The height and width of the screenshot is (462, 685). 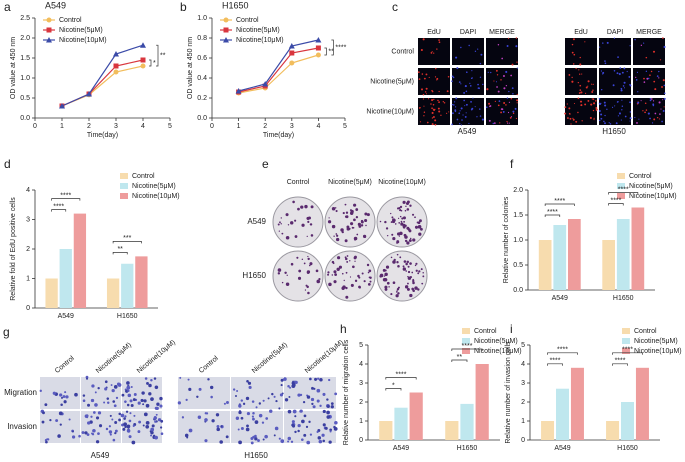 I want to click on x-tick-label: A549, so click(x=401, y=448).